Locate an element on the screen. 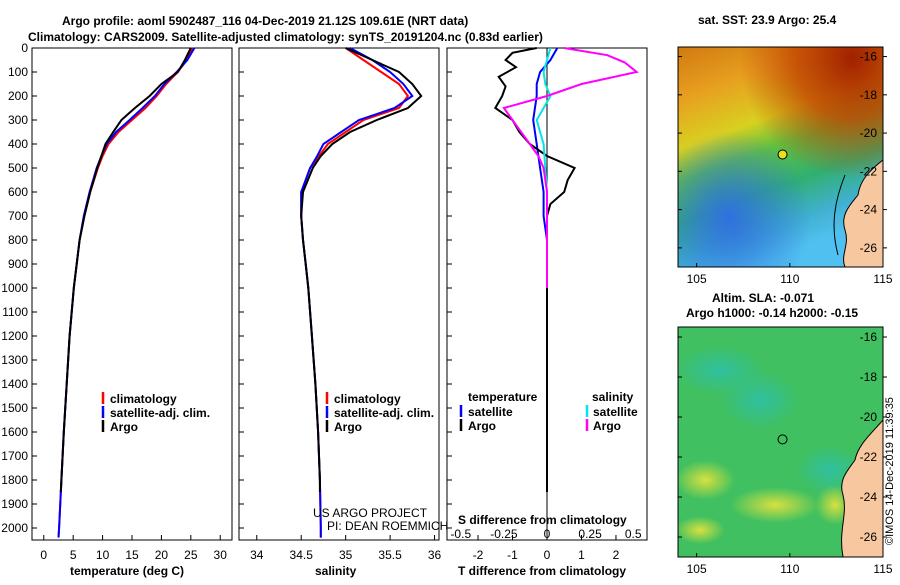 This screenshot has height=585, width=900. legend-argo: Argo is located at coordinates (124, 427).